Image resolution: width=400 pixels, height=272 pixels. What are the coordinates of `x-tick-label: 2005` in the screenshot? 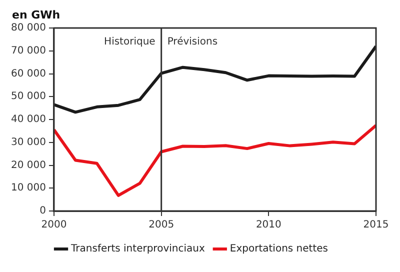 It's located at (161, 225).